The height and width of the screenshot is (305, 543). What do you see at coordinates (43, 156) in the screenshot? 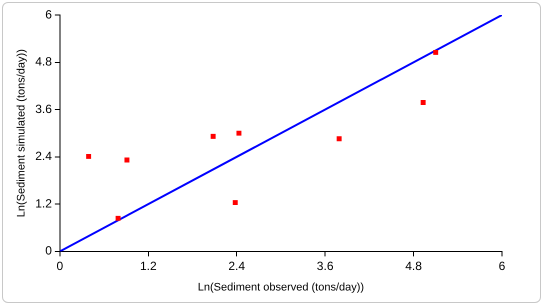
I see `y-tick-label: 2.4` at bounding box center [43, 156].